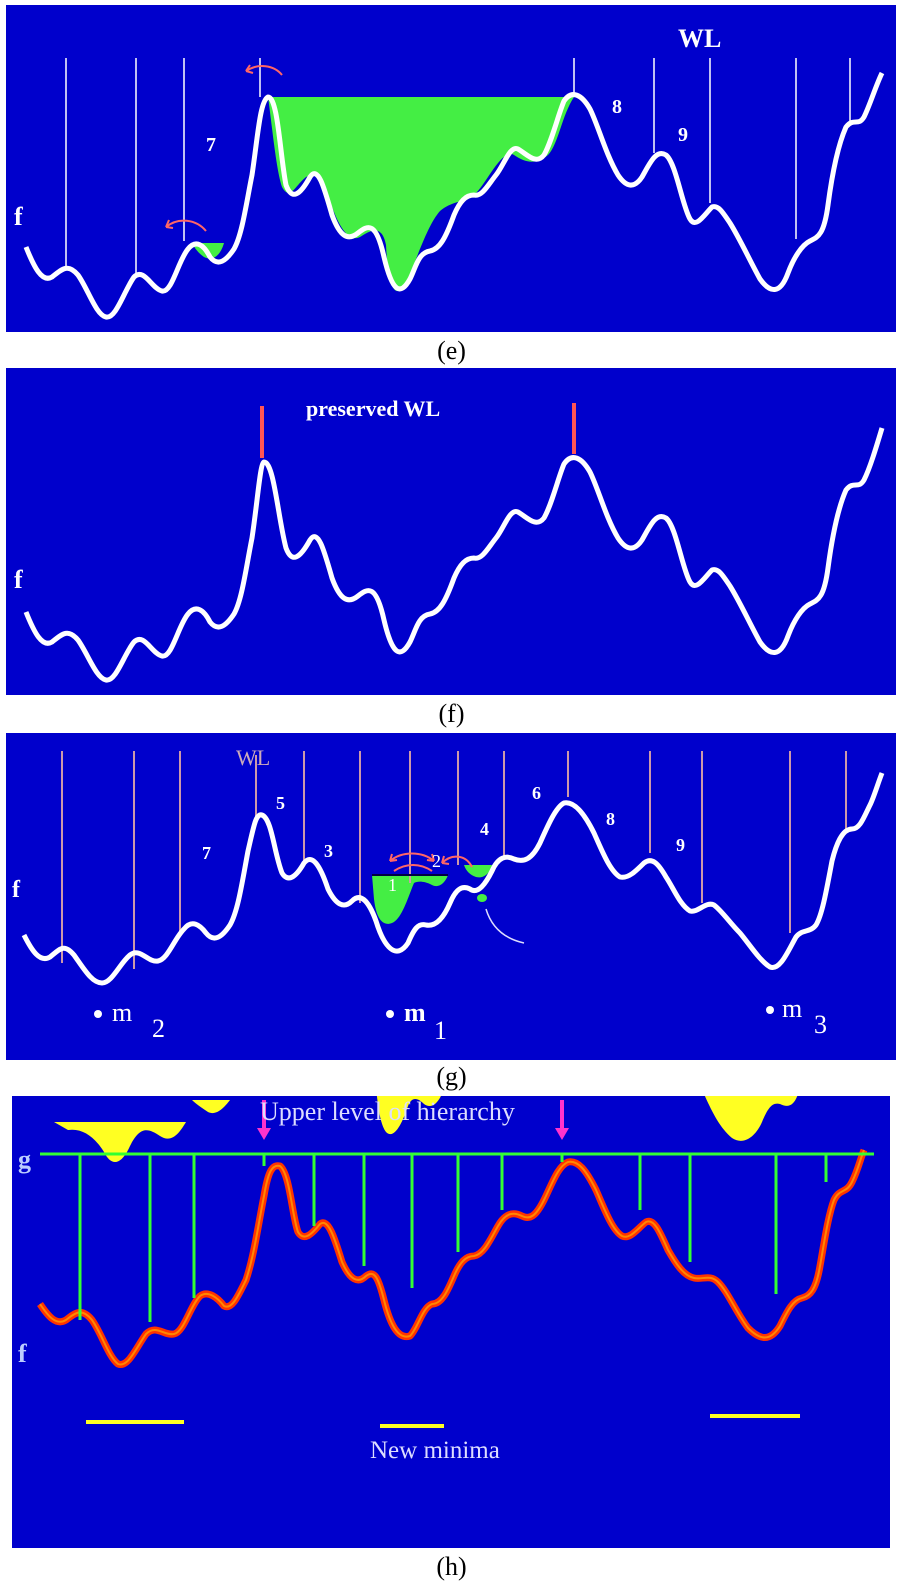 The image size is (903, 1588). Describe the element at coordinates (536, 793) in the screenshot. I see `region-number: 6` at that location.